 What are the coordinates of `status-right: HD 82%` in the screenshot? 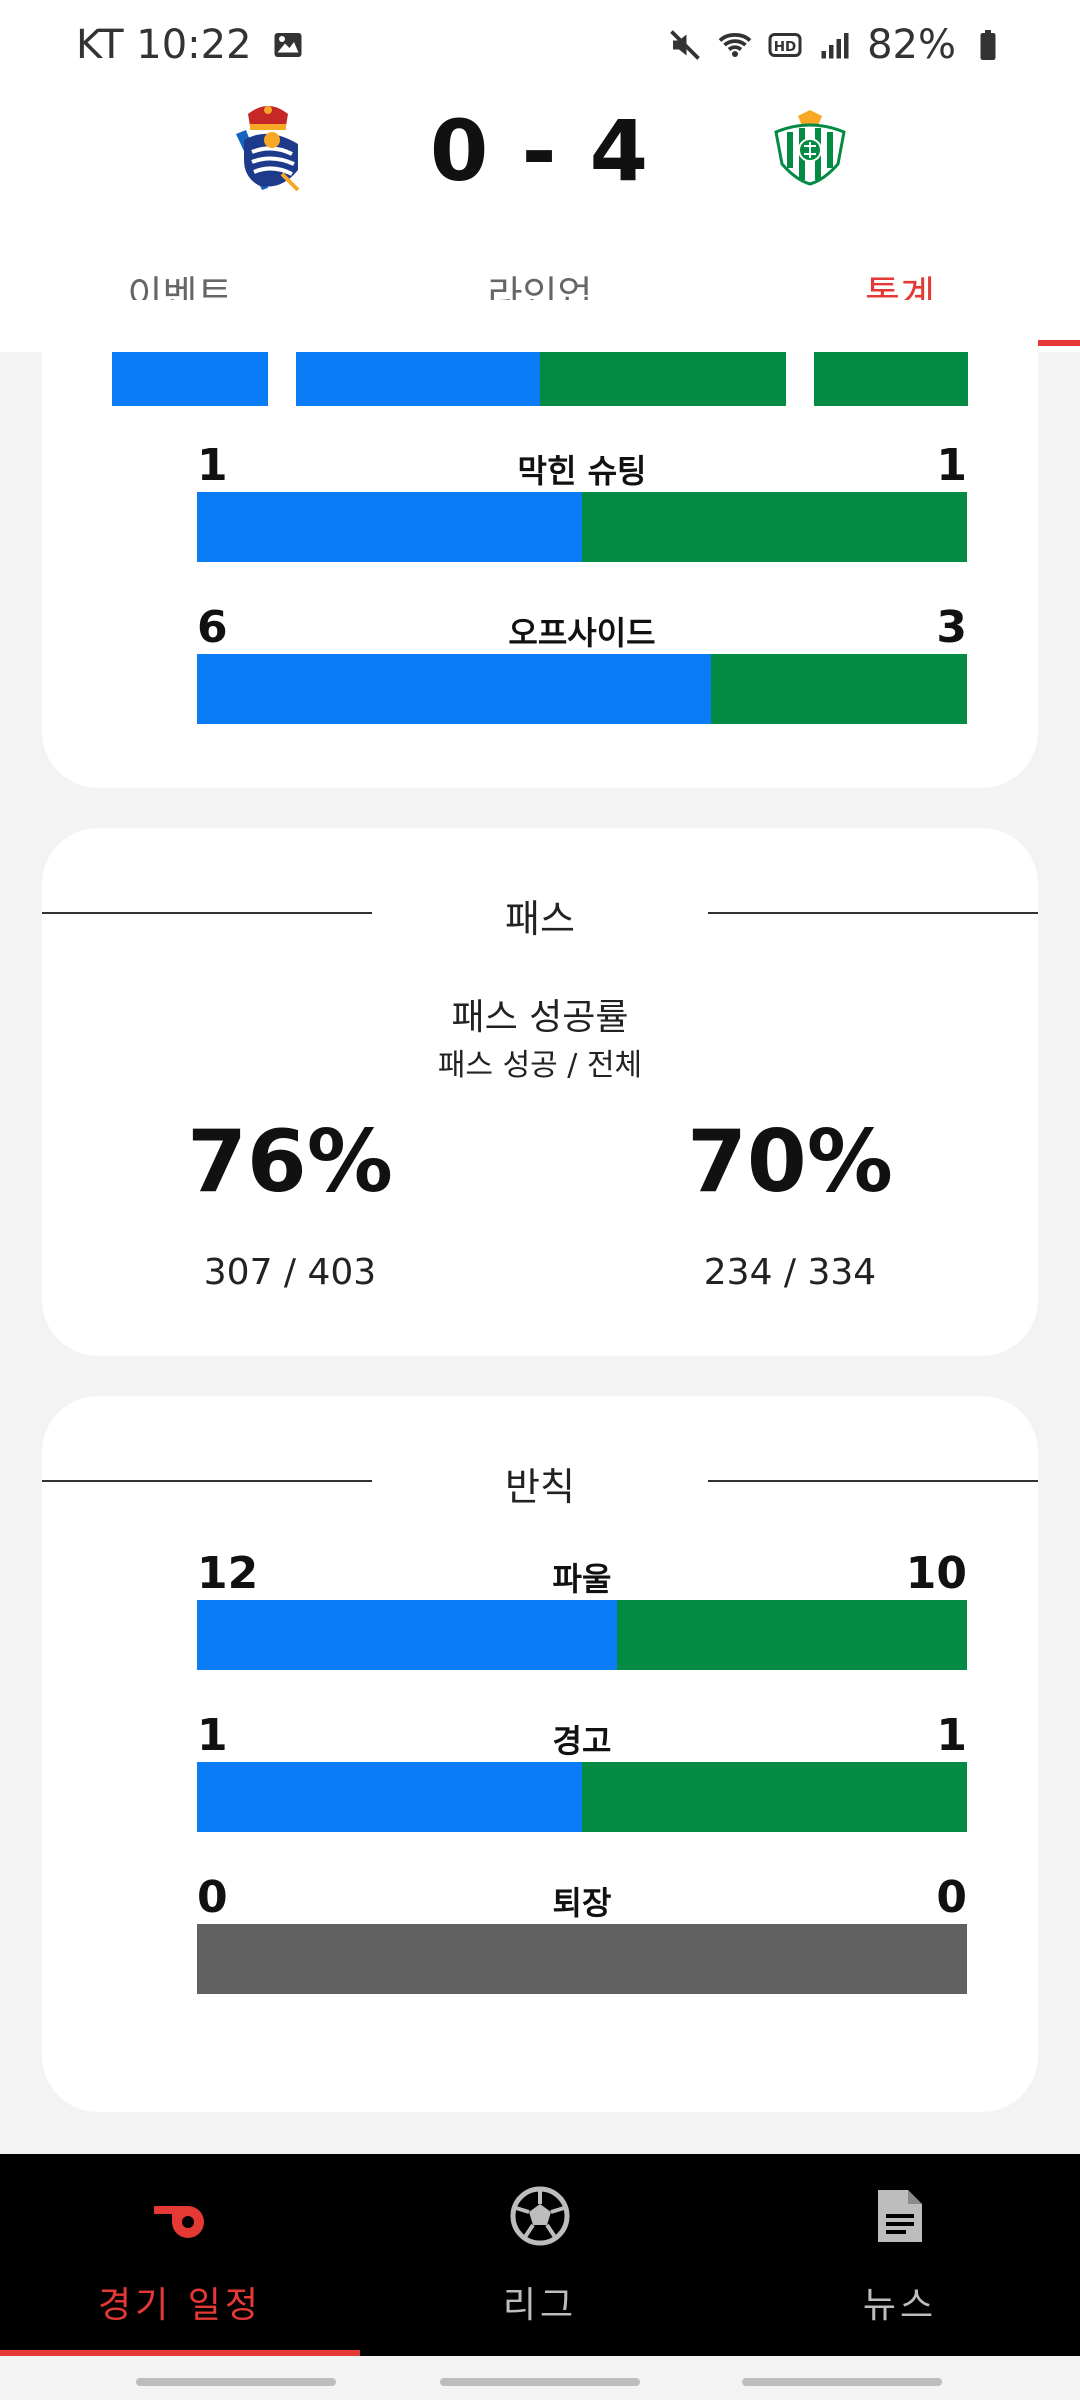 It's located at (836, 45).